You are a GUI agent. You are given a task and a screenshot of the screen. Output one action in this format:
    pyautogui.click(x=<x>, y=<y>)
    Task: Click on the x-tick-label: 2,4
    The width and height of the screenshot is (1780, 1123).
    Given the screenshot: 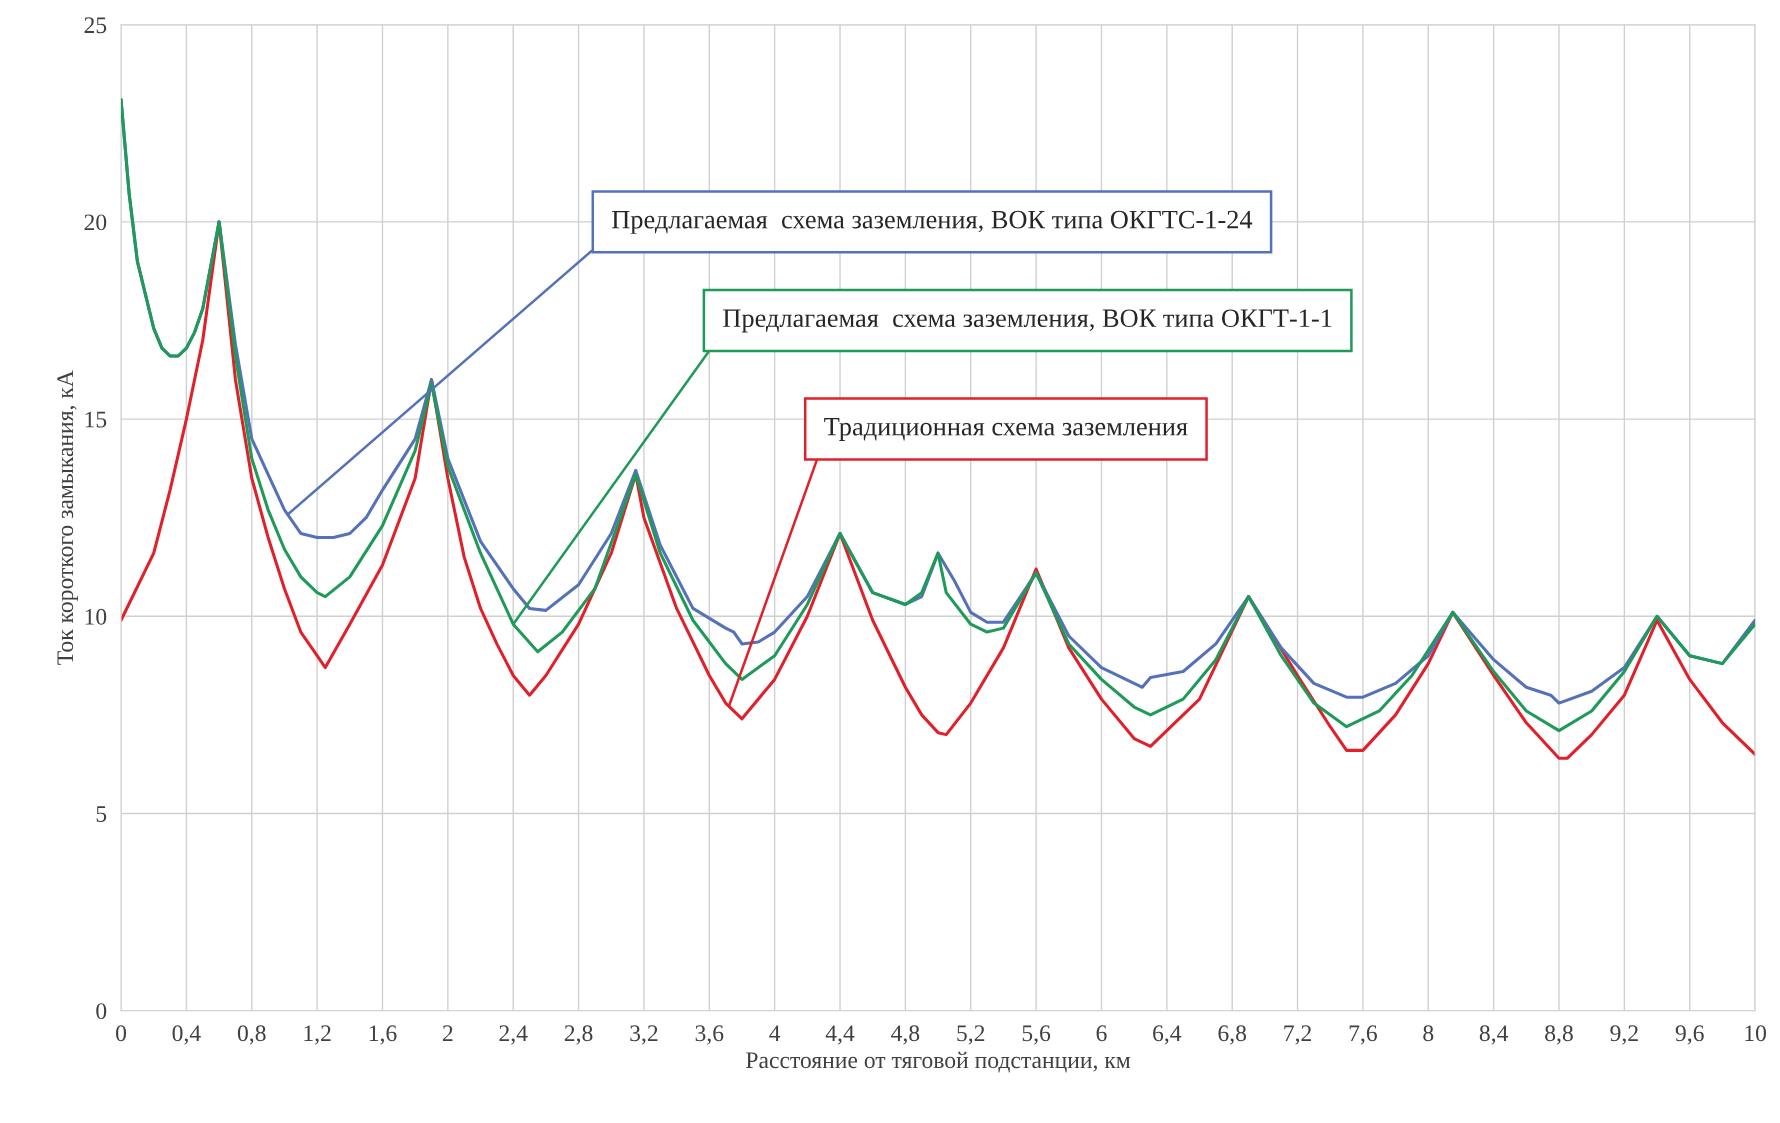 What is the action you would take?
    pyautogui.click(x=513, y=1035)
    